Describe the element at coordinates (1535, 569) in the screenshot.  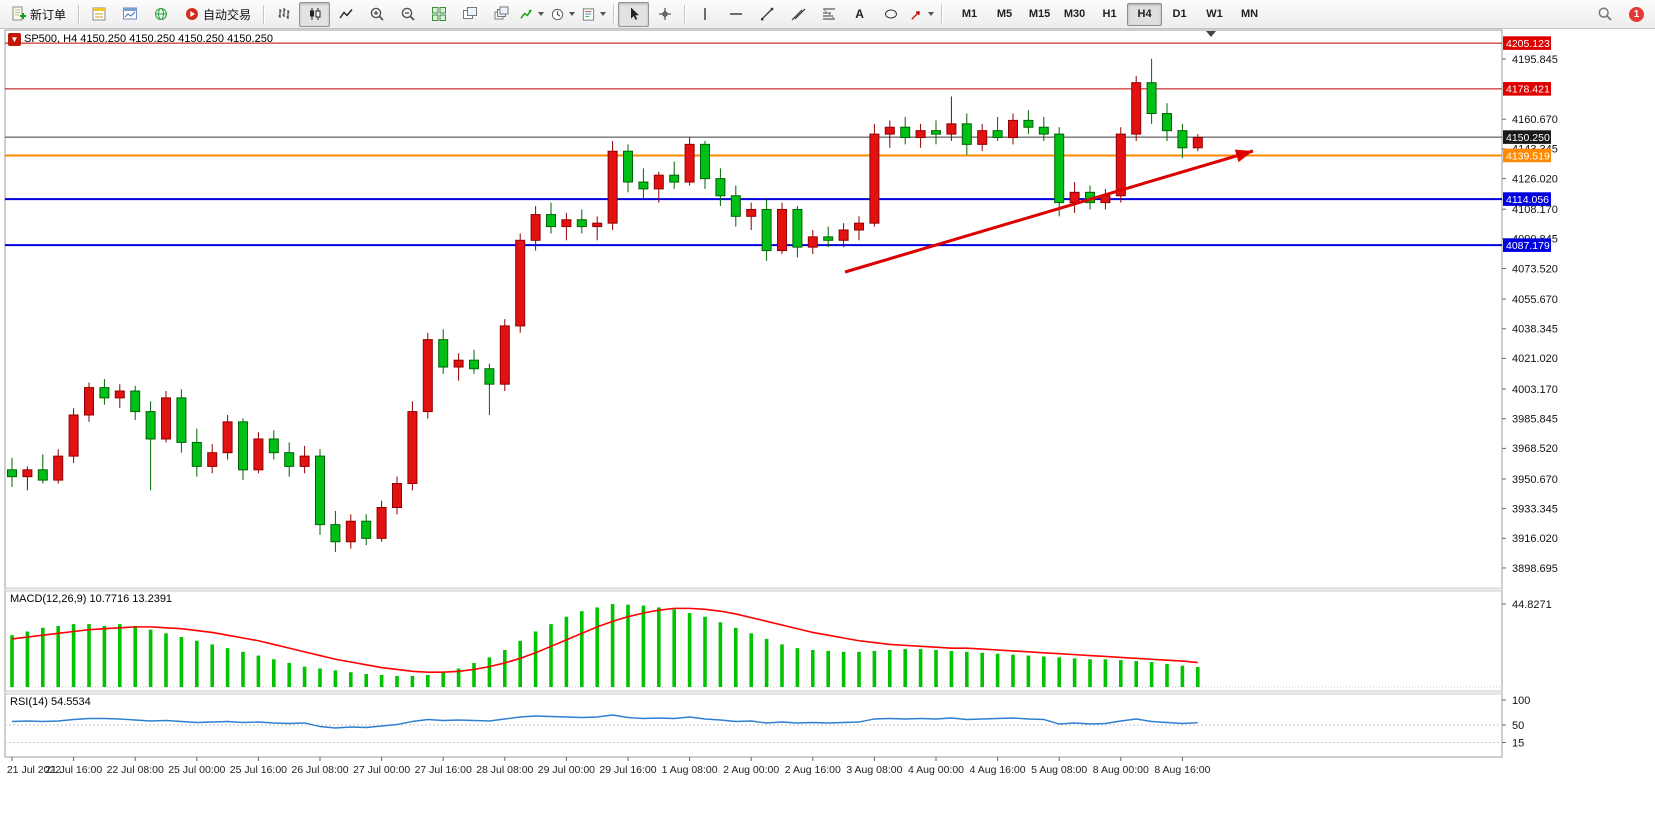
I see `price-axis-label: 3898.695` at that location.